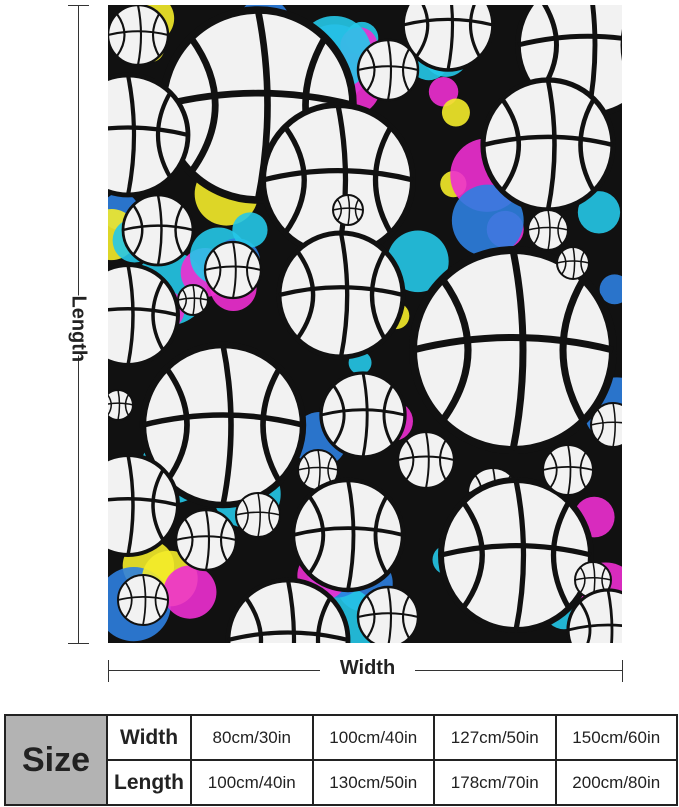  I want to click on length-cap-bottom, so click(78, 643).